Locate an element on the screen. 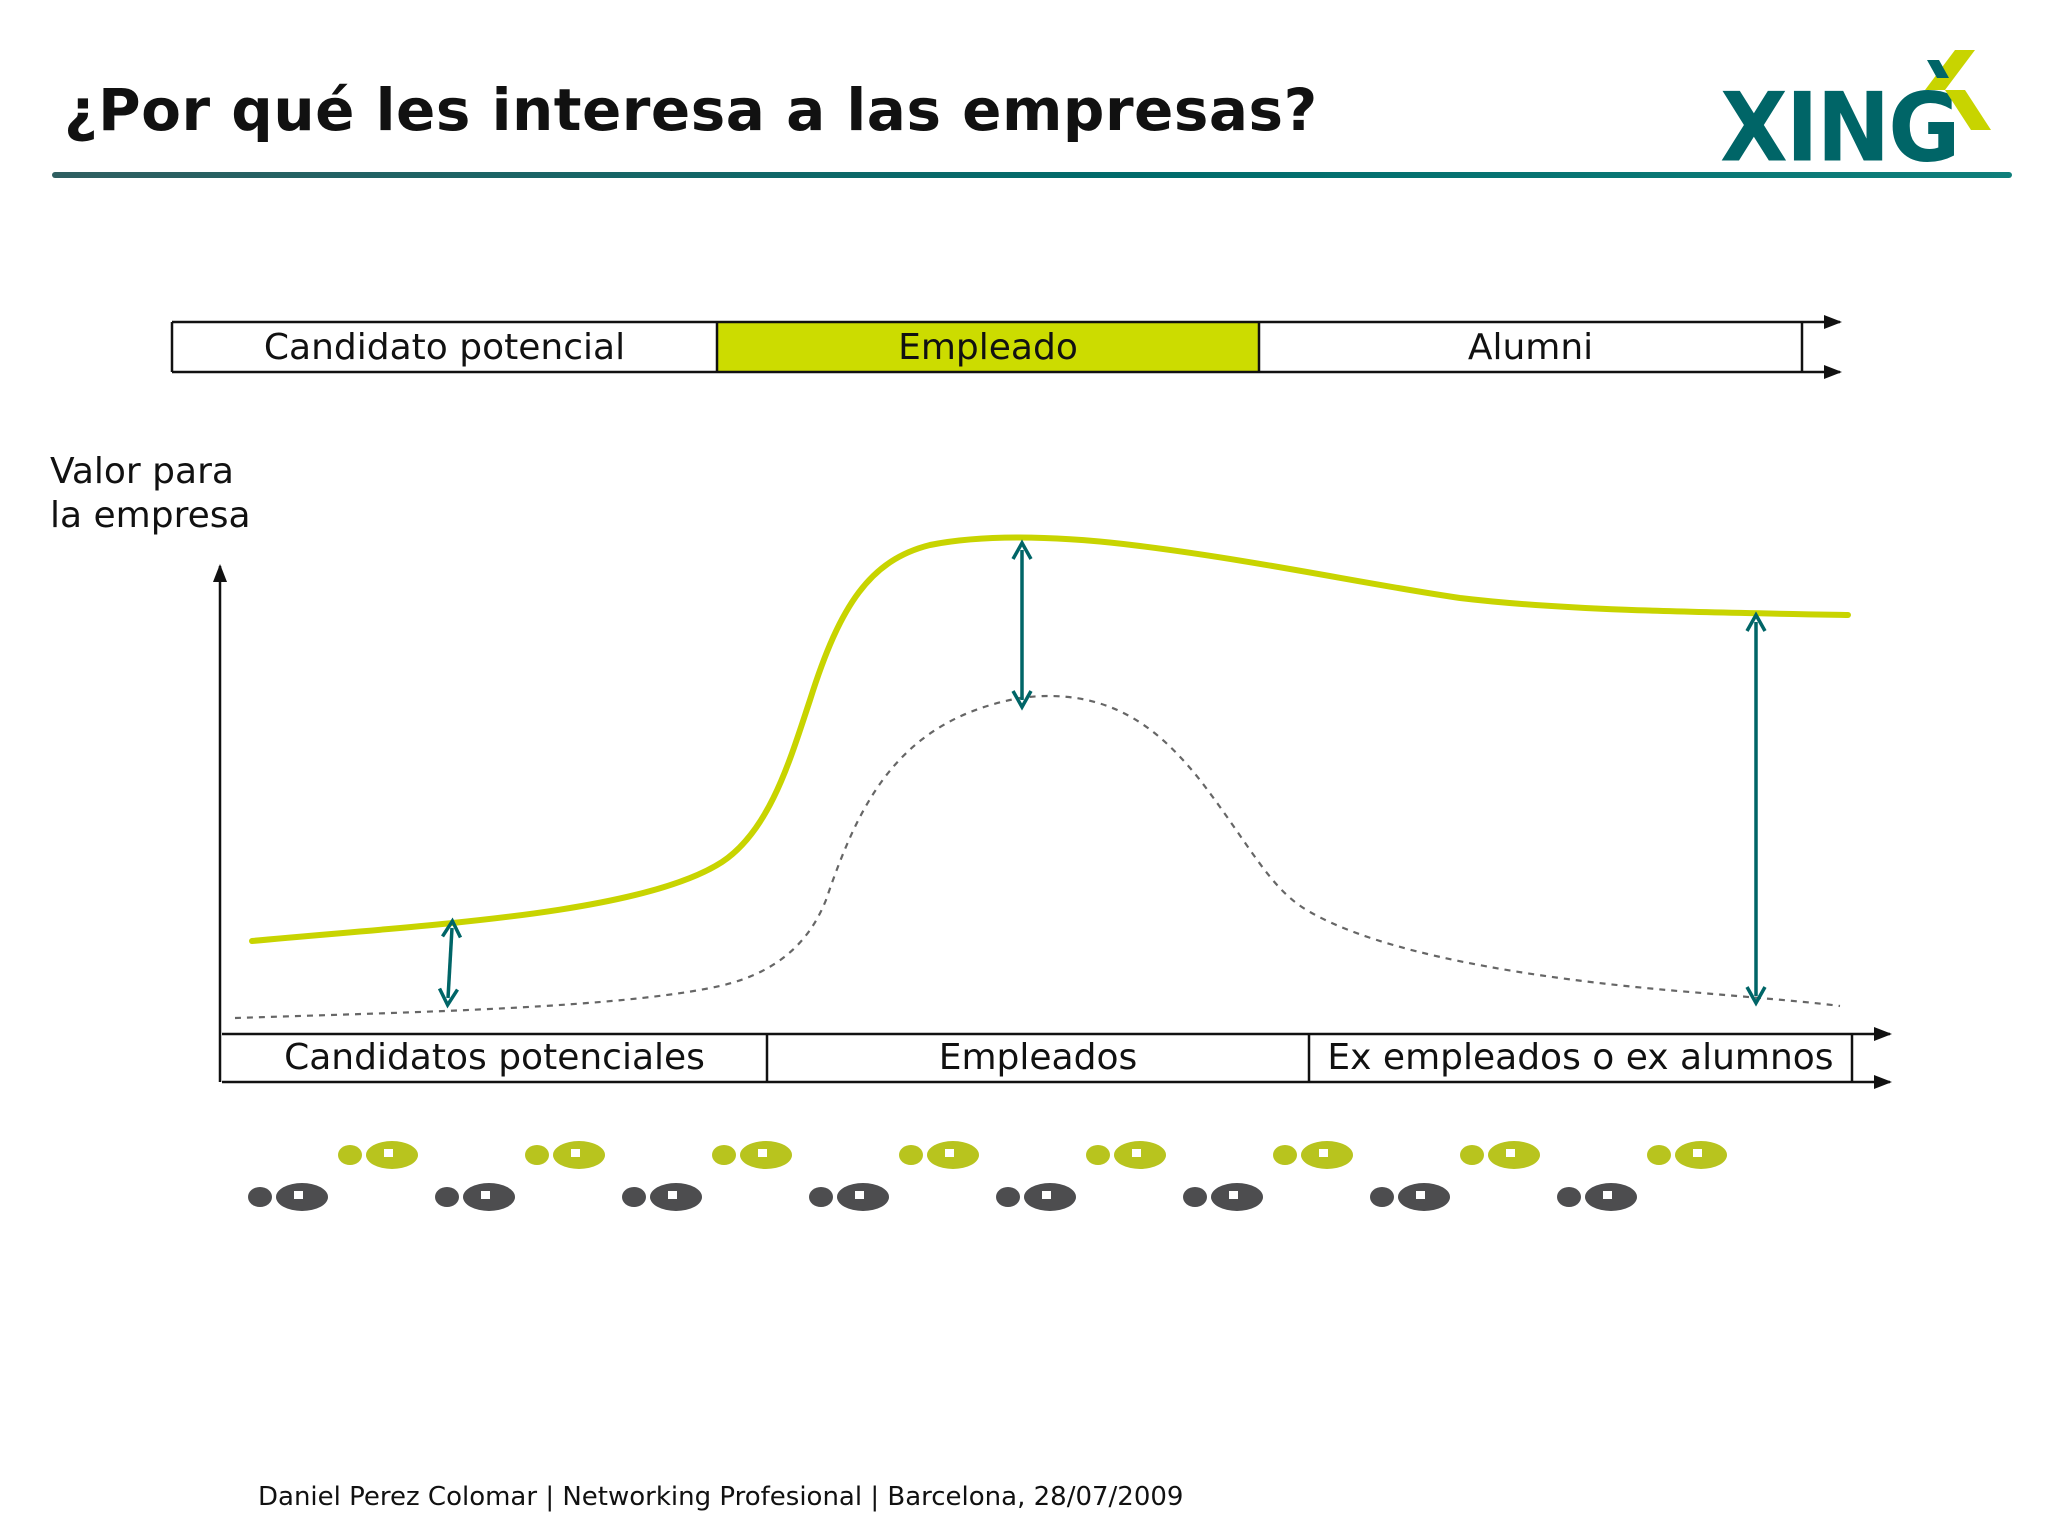 This screenshot has height=1536, width=2048. phase-label-empleado: Empleado is located at coordinates (988, 347).